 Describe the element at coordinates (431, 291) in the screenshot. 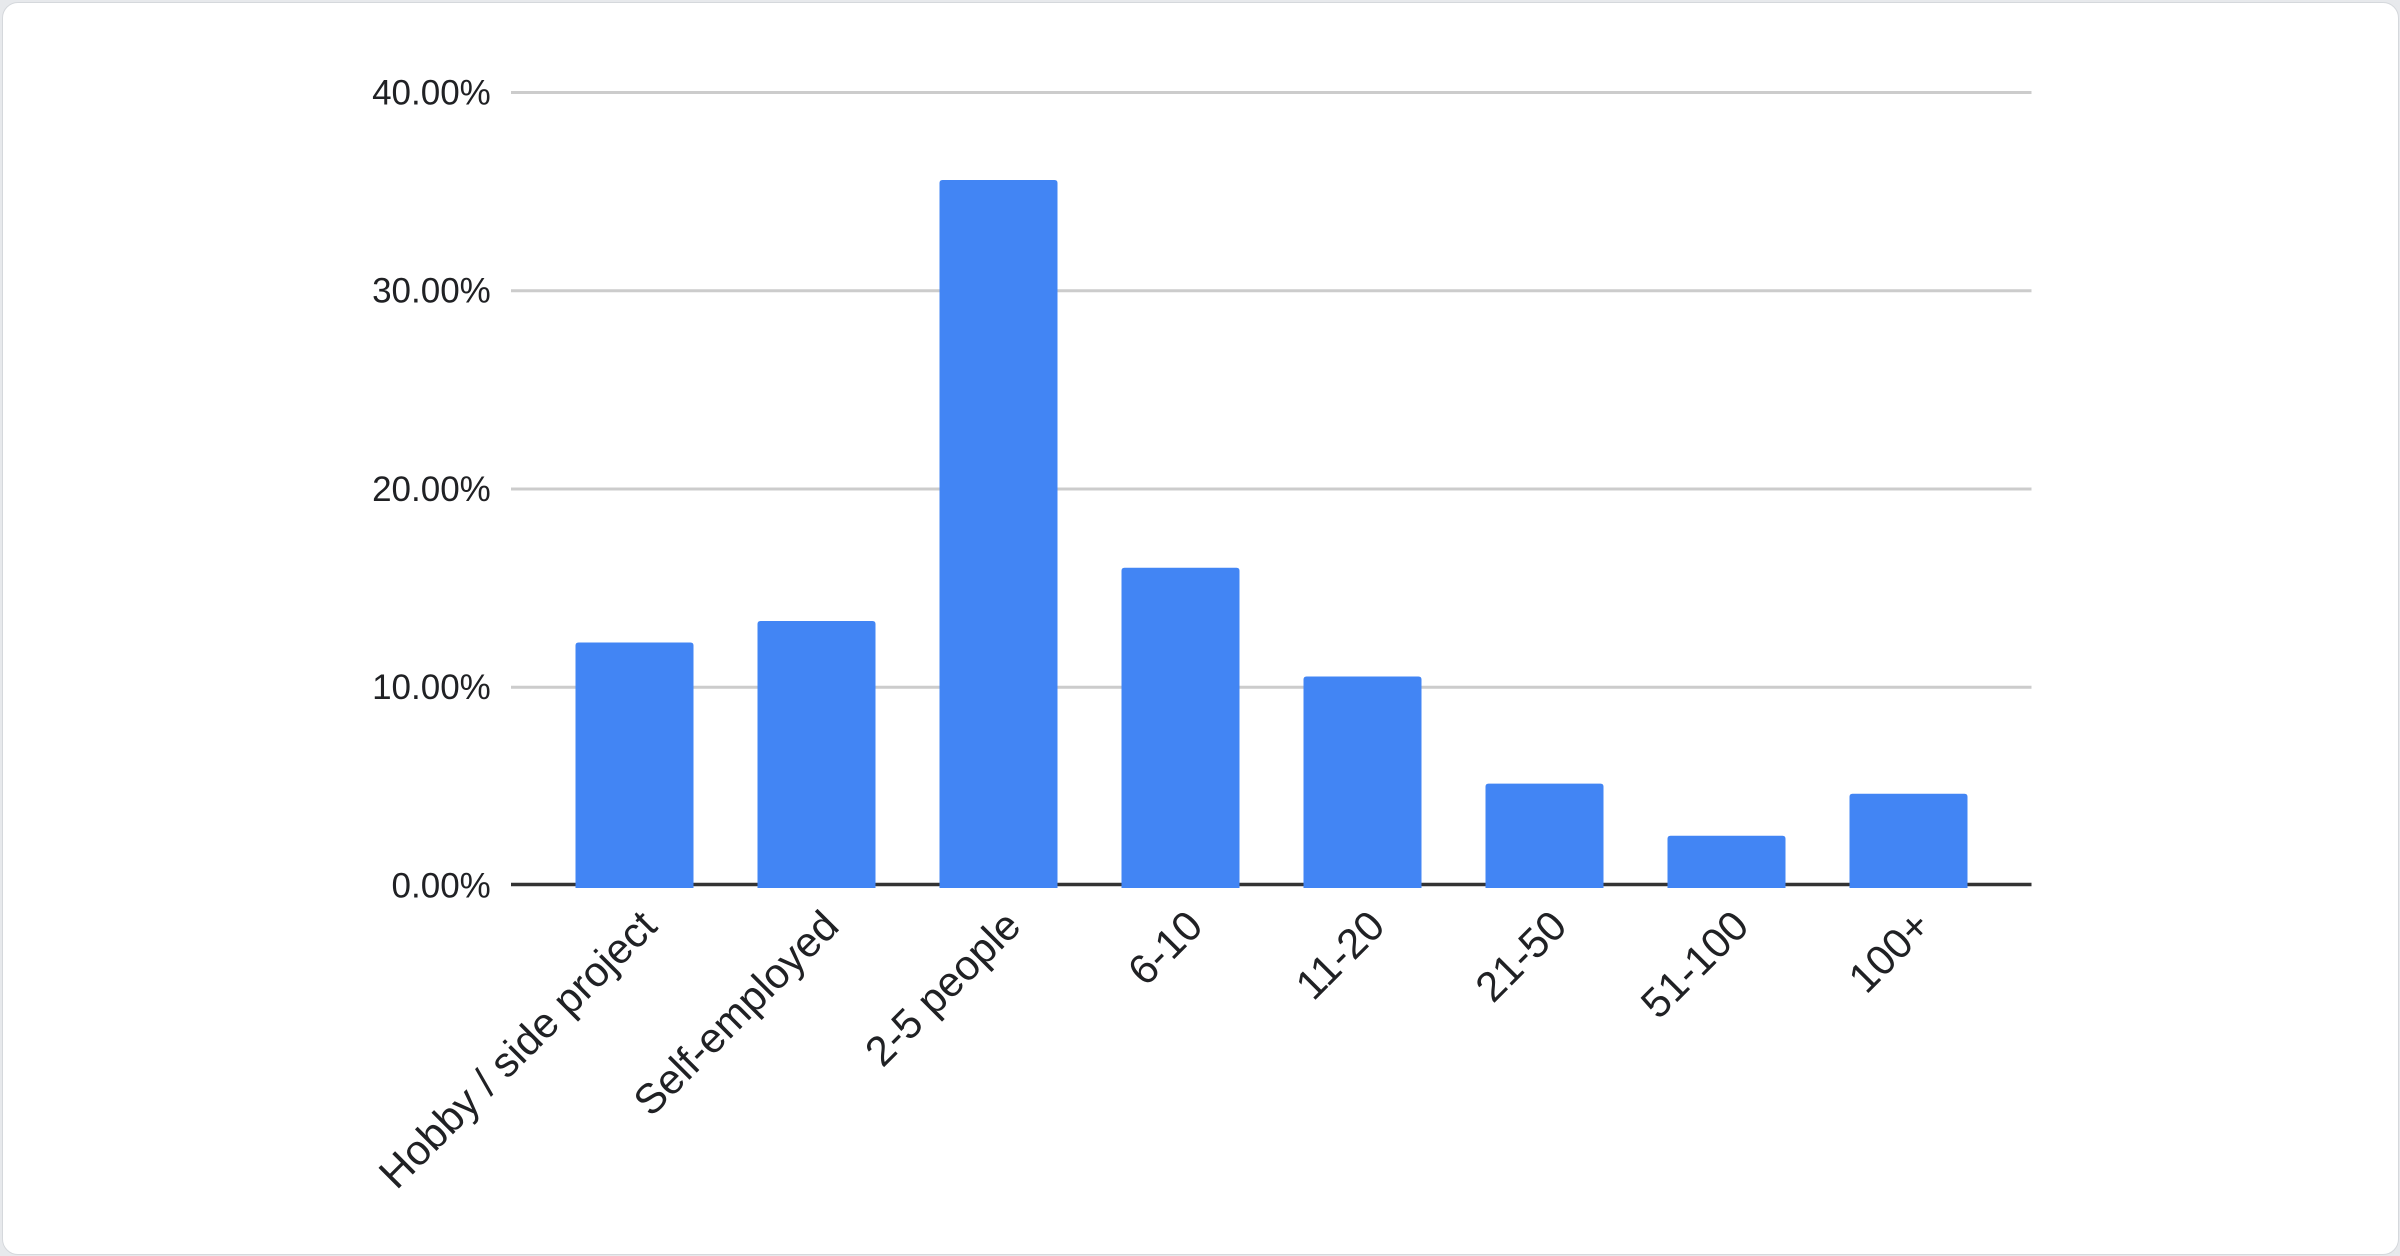

I see `svg-text: 30.00%` at that location.